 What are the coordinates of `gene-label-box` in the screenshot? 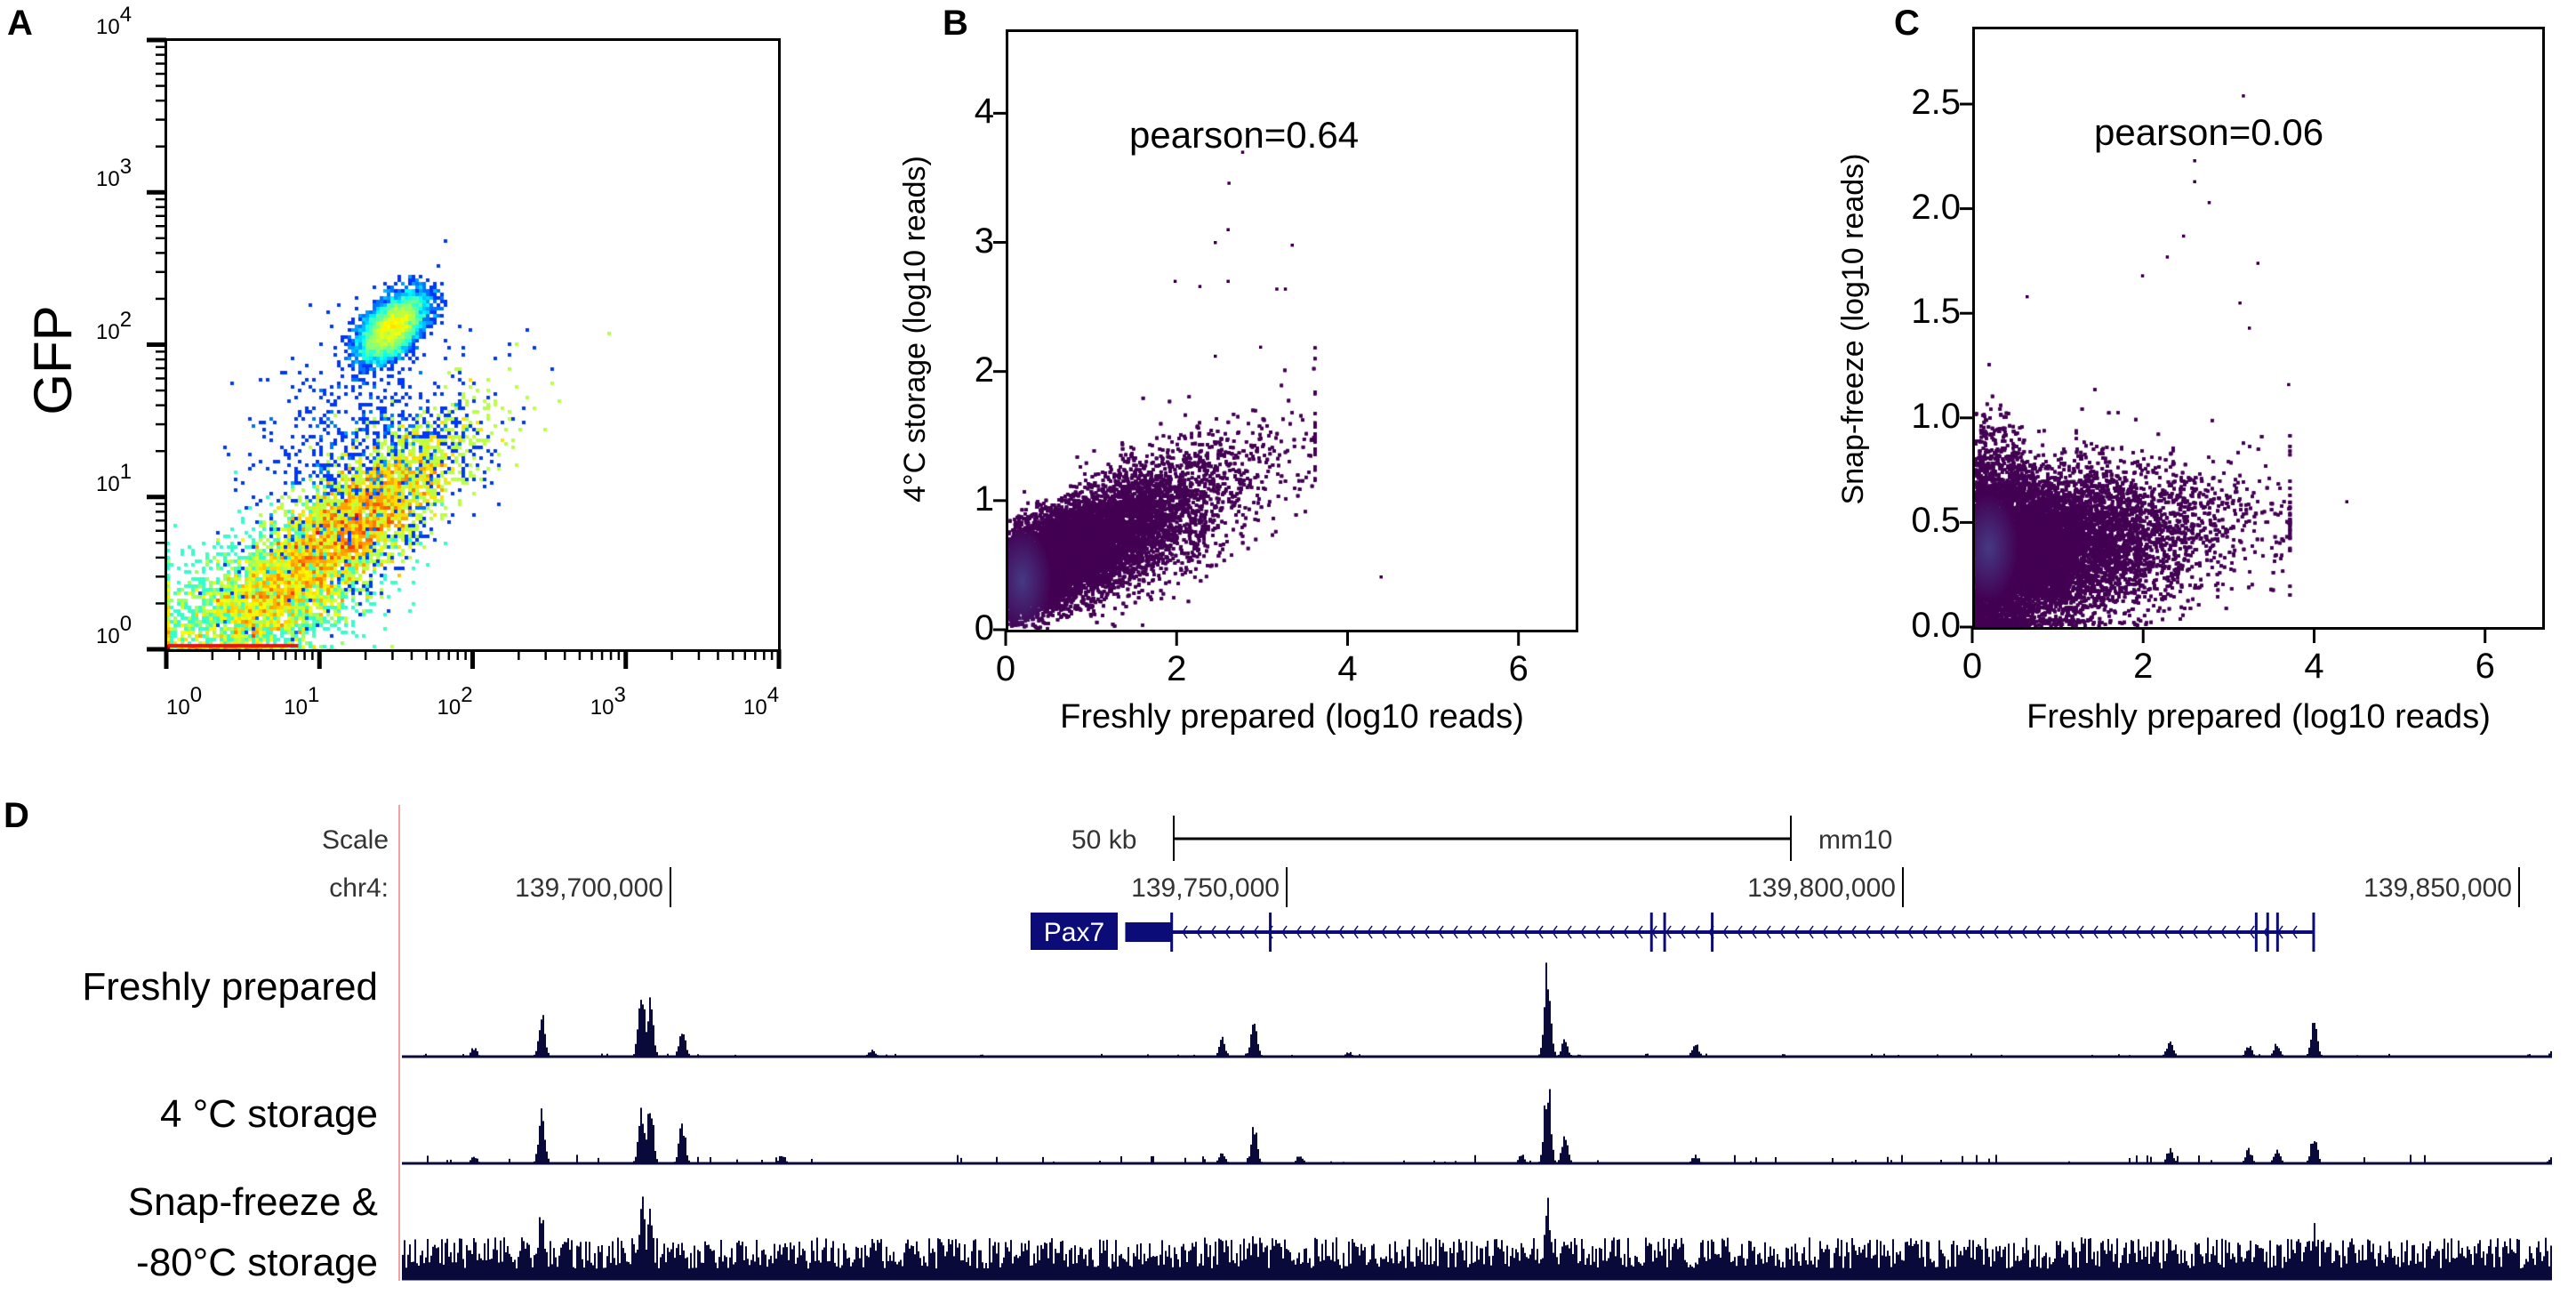 It's located at (1074, 931).